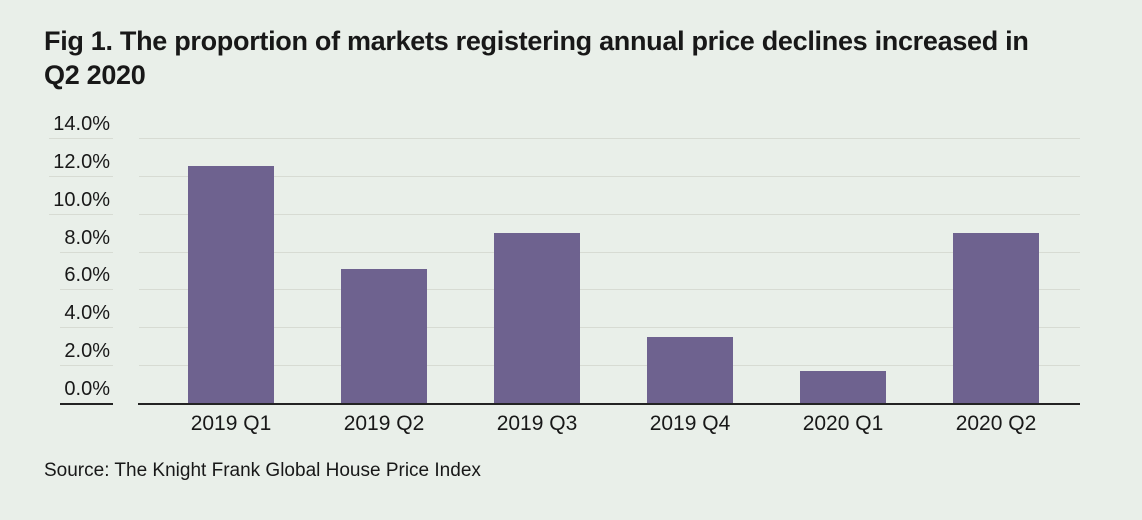  Describe the element at coordinates (81, 164) in the screenshot. I see `y-tick-label: 12.0%` at that location.